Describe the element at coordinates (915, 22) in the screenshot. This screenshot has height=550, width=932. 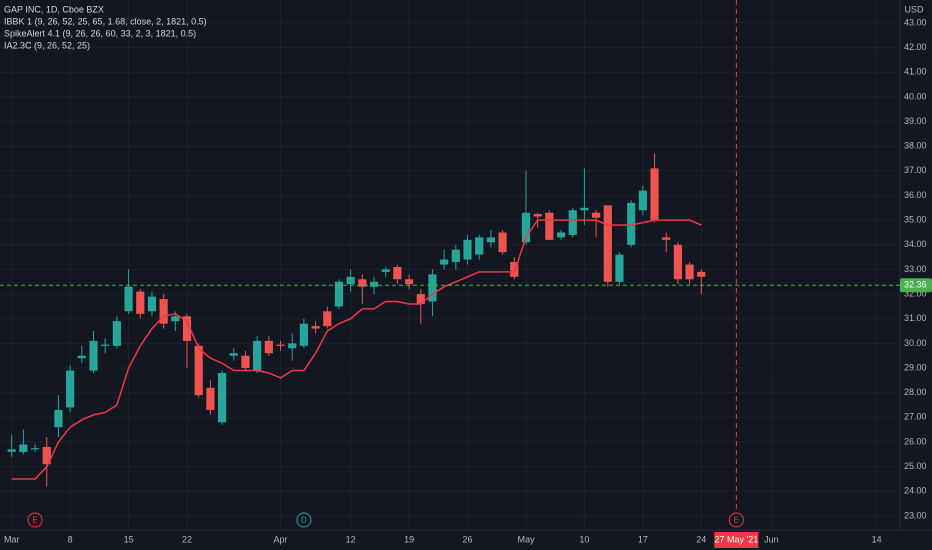
I see `y-tick-label: 43.00` at that location.